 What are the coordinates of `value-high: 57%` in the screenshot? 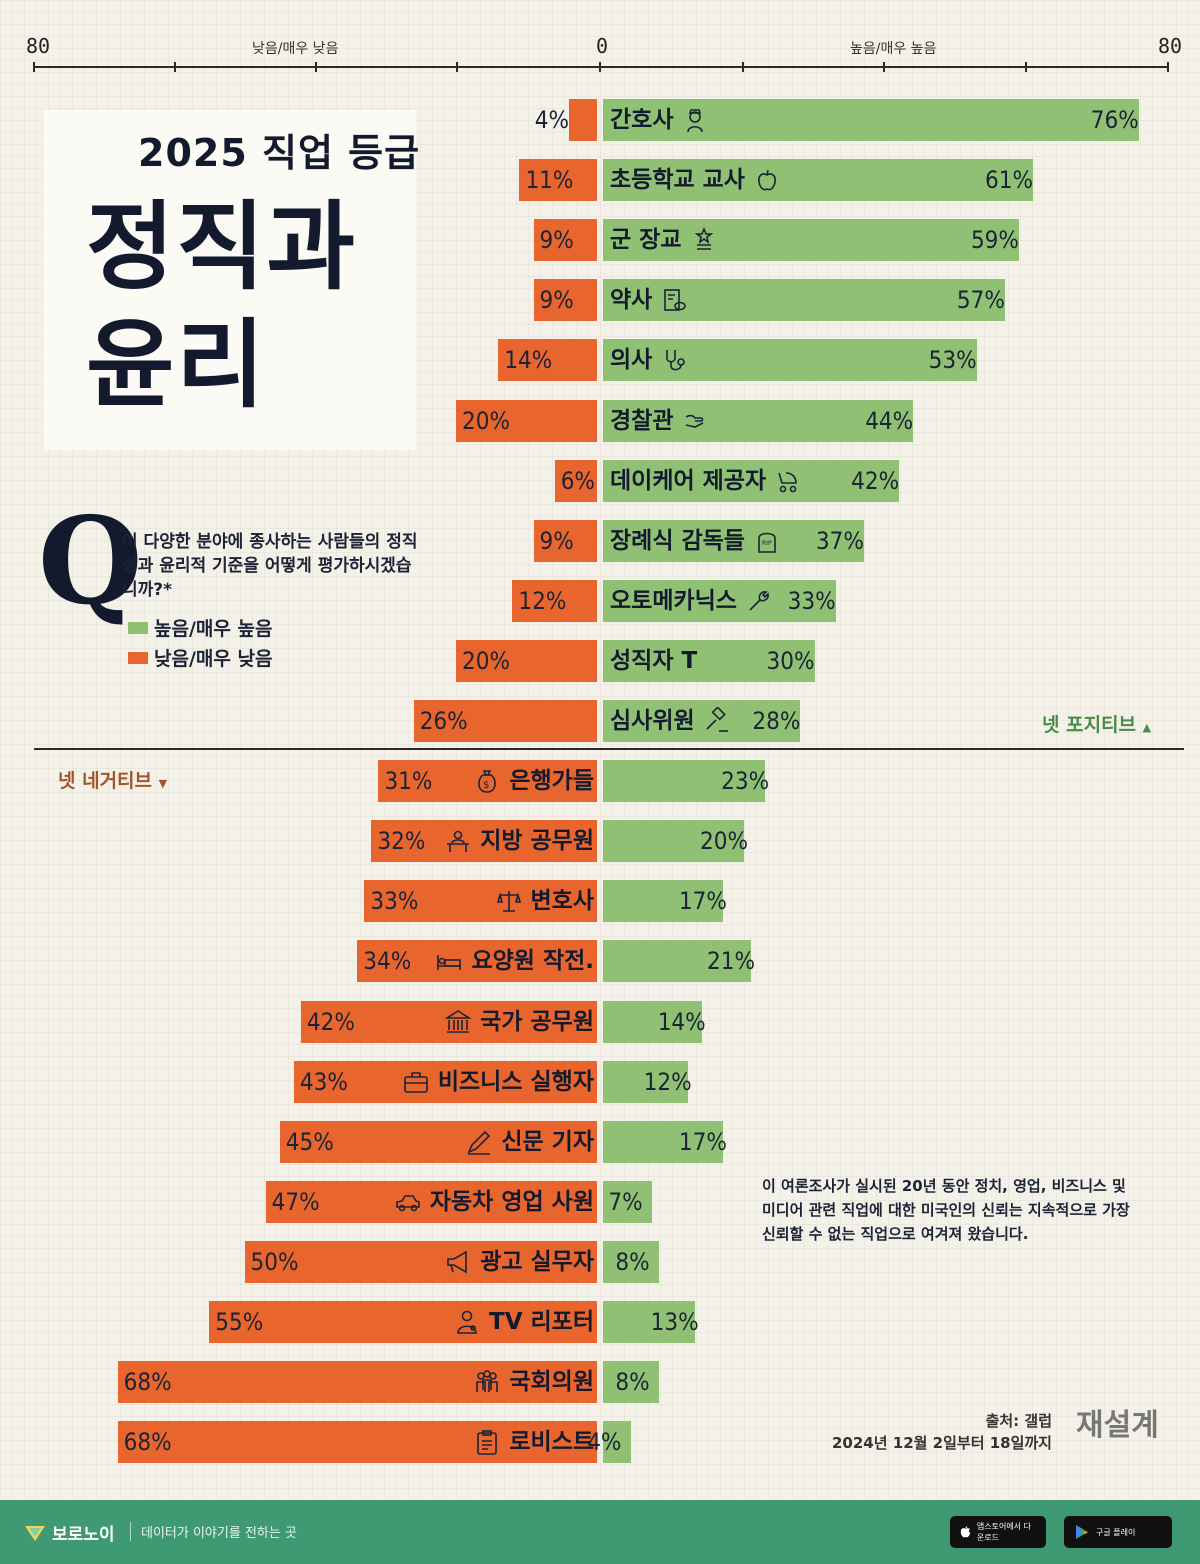 It's located at (980, 300).